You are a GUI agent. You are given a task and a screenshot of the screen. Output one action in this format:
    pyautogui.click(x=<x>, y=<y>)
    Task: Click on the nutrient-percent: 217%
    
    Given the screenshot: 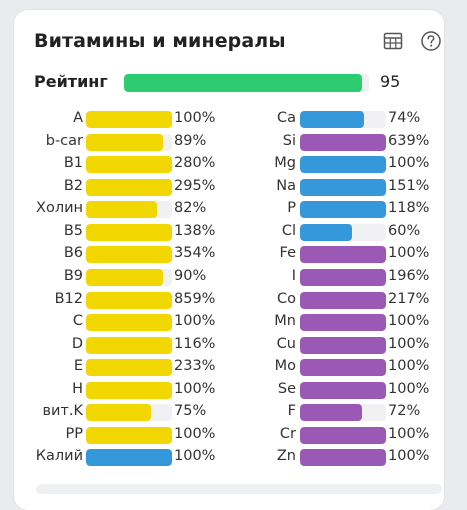 What is the action you would take?
    pyautogui.click(x=409, y=298)
    